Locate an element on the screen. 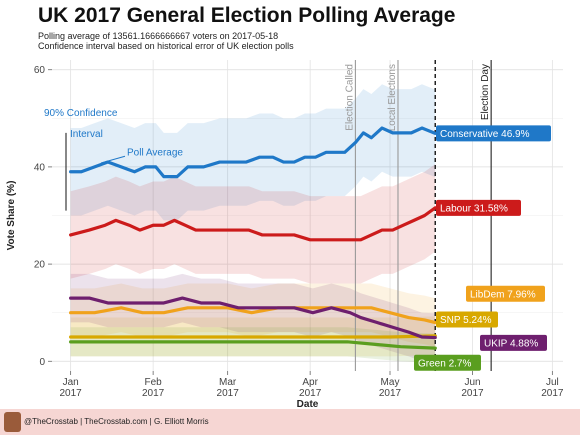  avatar-icon is located at coordinates (12, 422).